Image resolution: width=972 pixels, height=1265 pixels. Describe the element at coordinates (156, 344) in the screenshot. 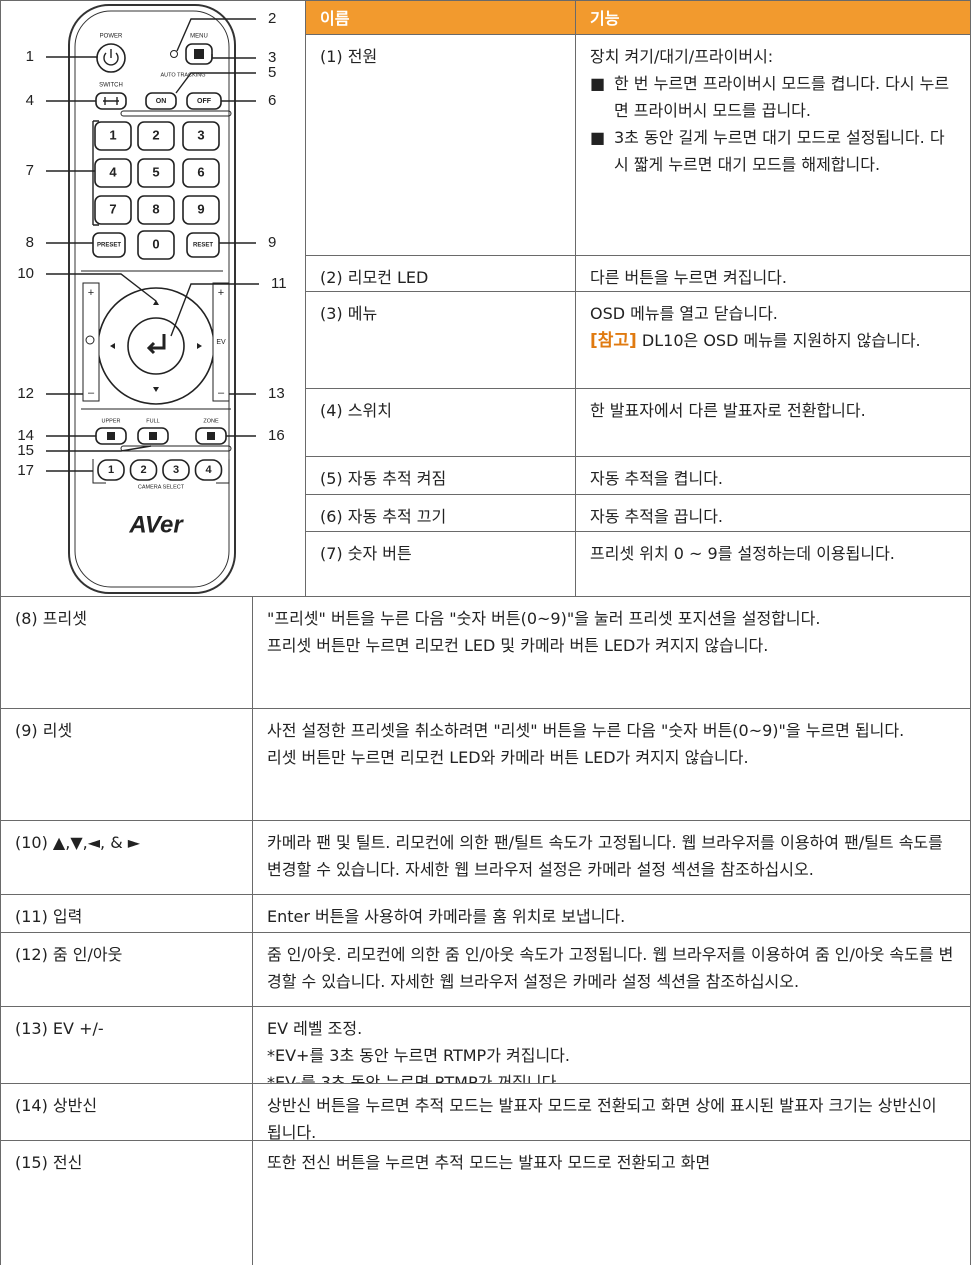

I see `enter-icon` at that location.